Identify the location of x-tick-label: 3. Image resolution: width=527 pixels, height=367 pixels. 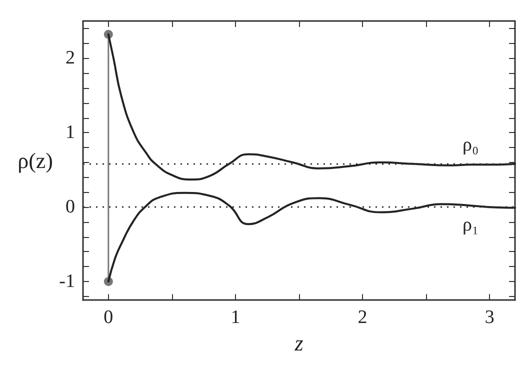
(489, 317).